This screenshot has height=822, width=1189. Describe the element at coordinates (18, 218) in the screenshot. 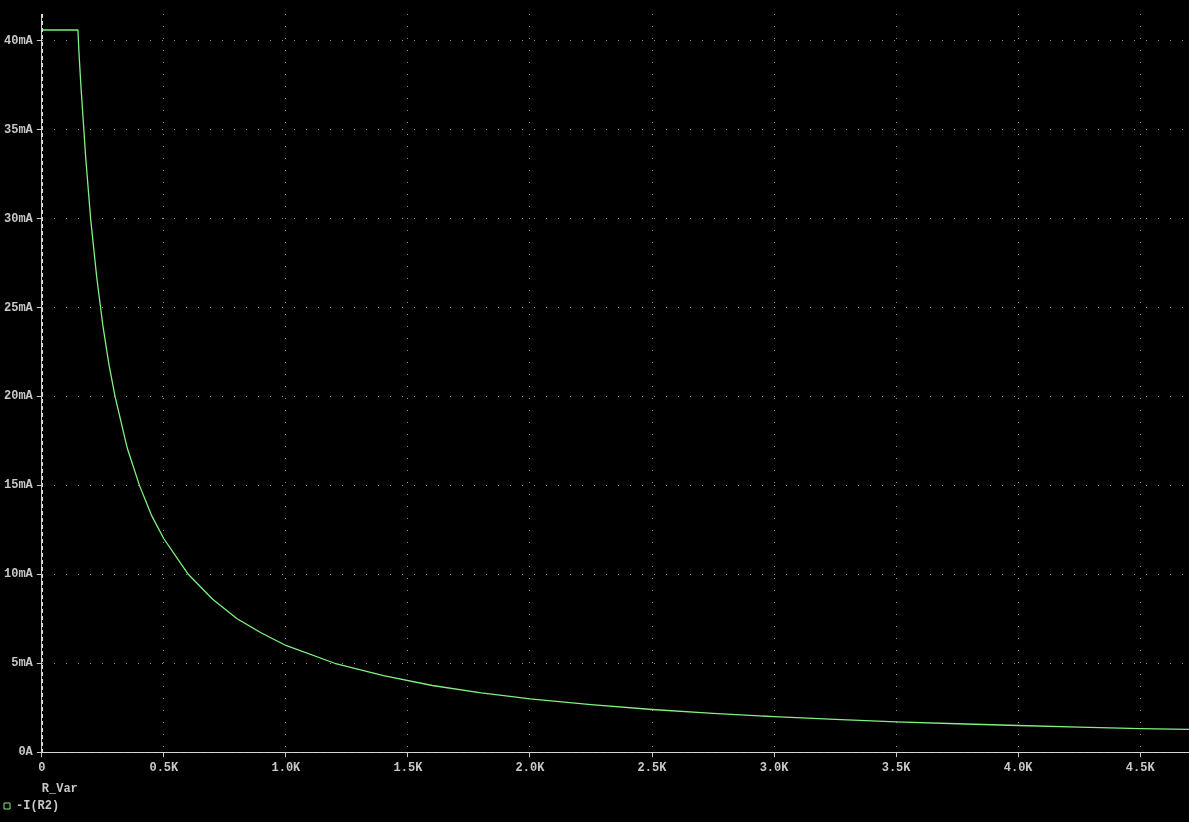

I see `y-tick-label: 30mA` at that location.